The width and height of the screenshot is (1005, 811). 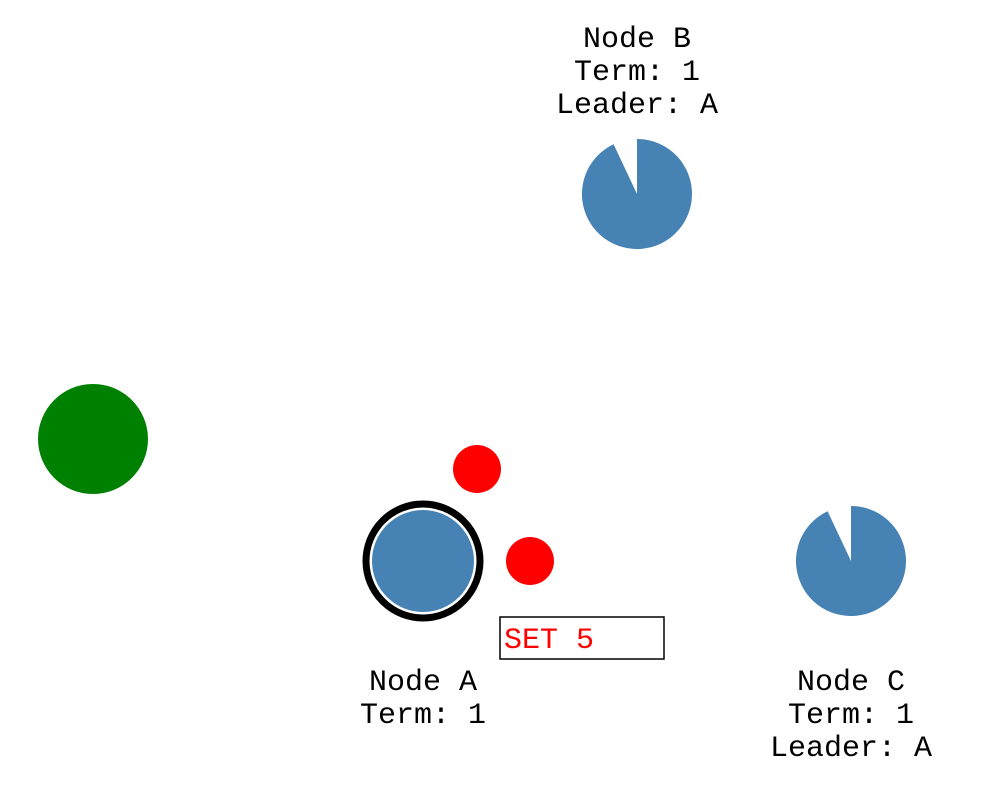 What do you see at coordinates (851, 636) in the screenshot?
I see `node-c: Node C Term: 1 Leader: A` at bounding box center [851, 636].